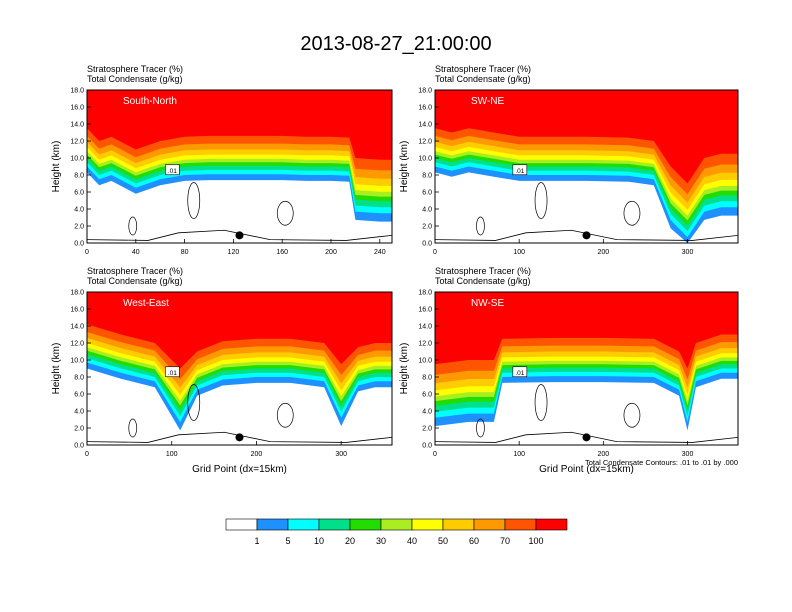  I want to click on y-tick-label: 14.0, so click(425, 327).